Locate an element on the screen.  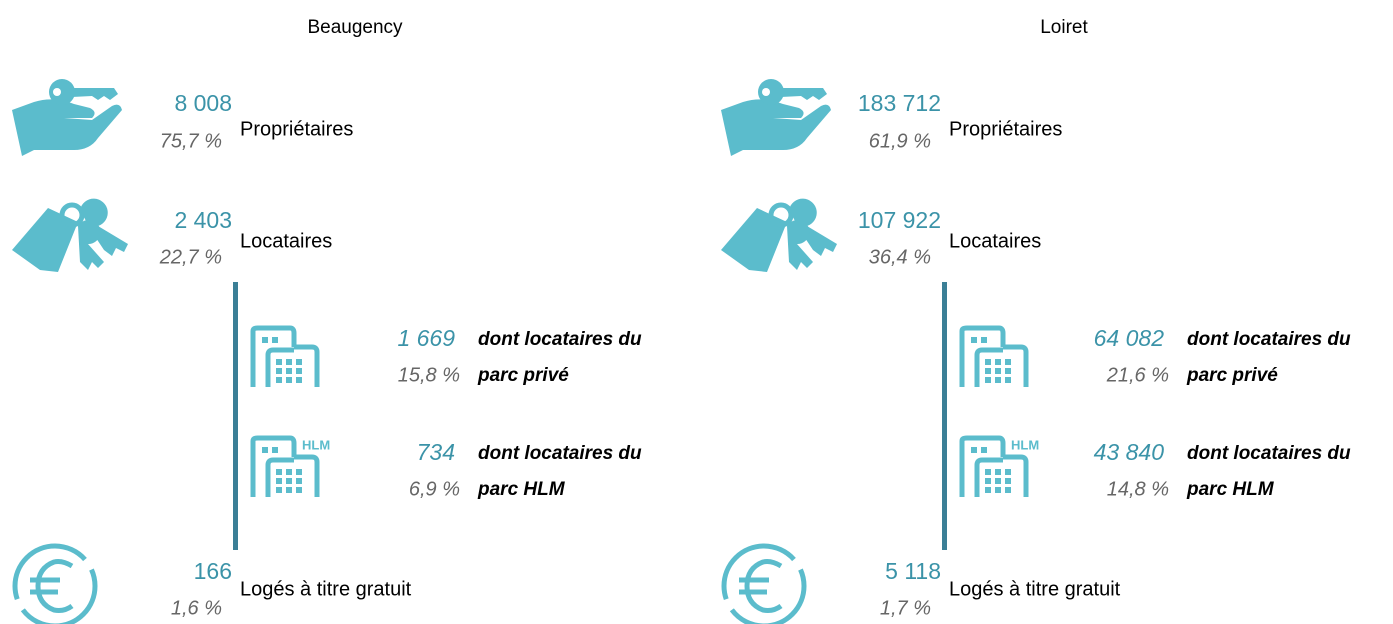
share: 6,9 % is located at coordinates (434, 489).